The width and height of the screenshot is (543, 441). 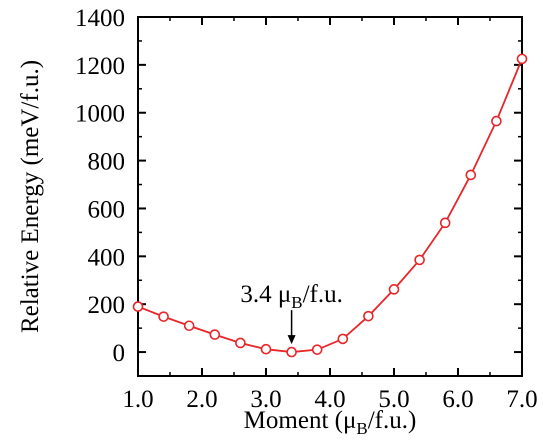 What do you see at coordinates (521, 399) in the screenshot?
I see `x-tick-label: 7.0` at bounding box center [521, 399].